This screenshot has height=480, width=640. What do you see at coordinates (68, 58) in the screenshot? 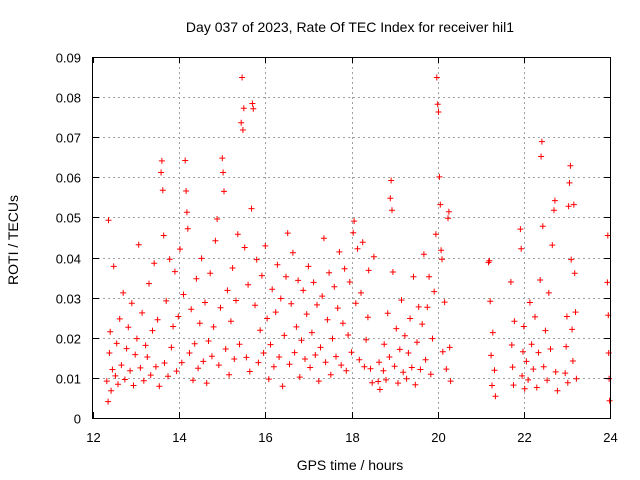
I see `y-tick-label: 0.09` at bounding box center [68, 58].